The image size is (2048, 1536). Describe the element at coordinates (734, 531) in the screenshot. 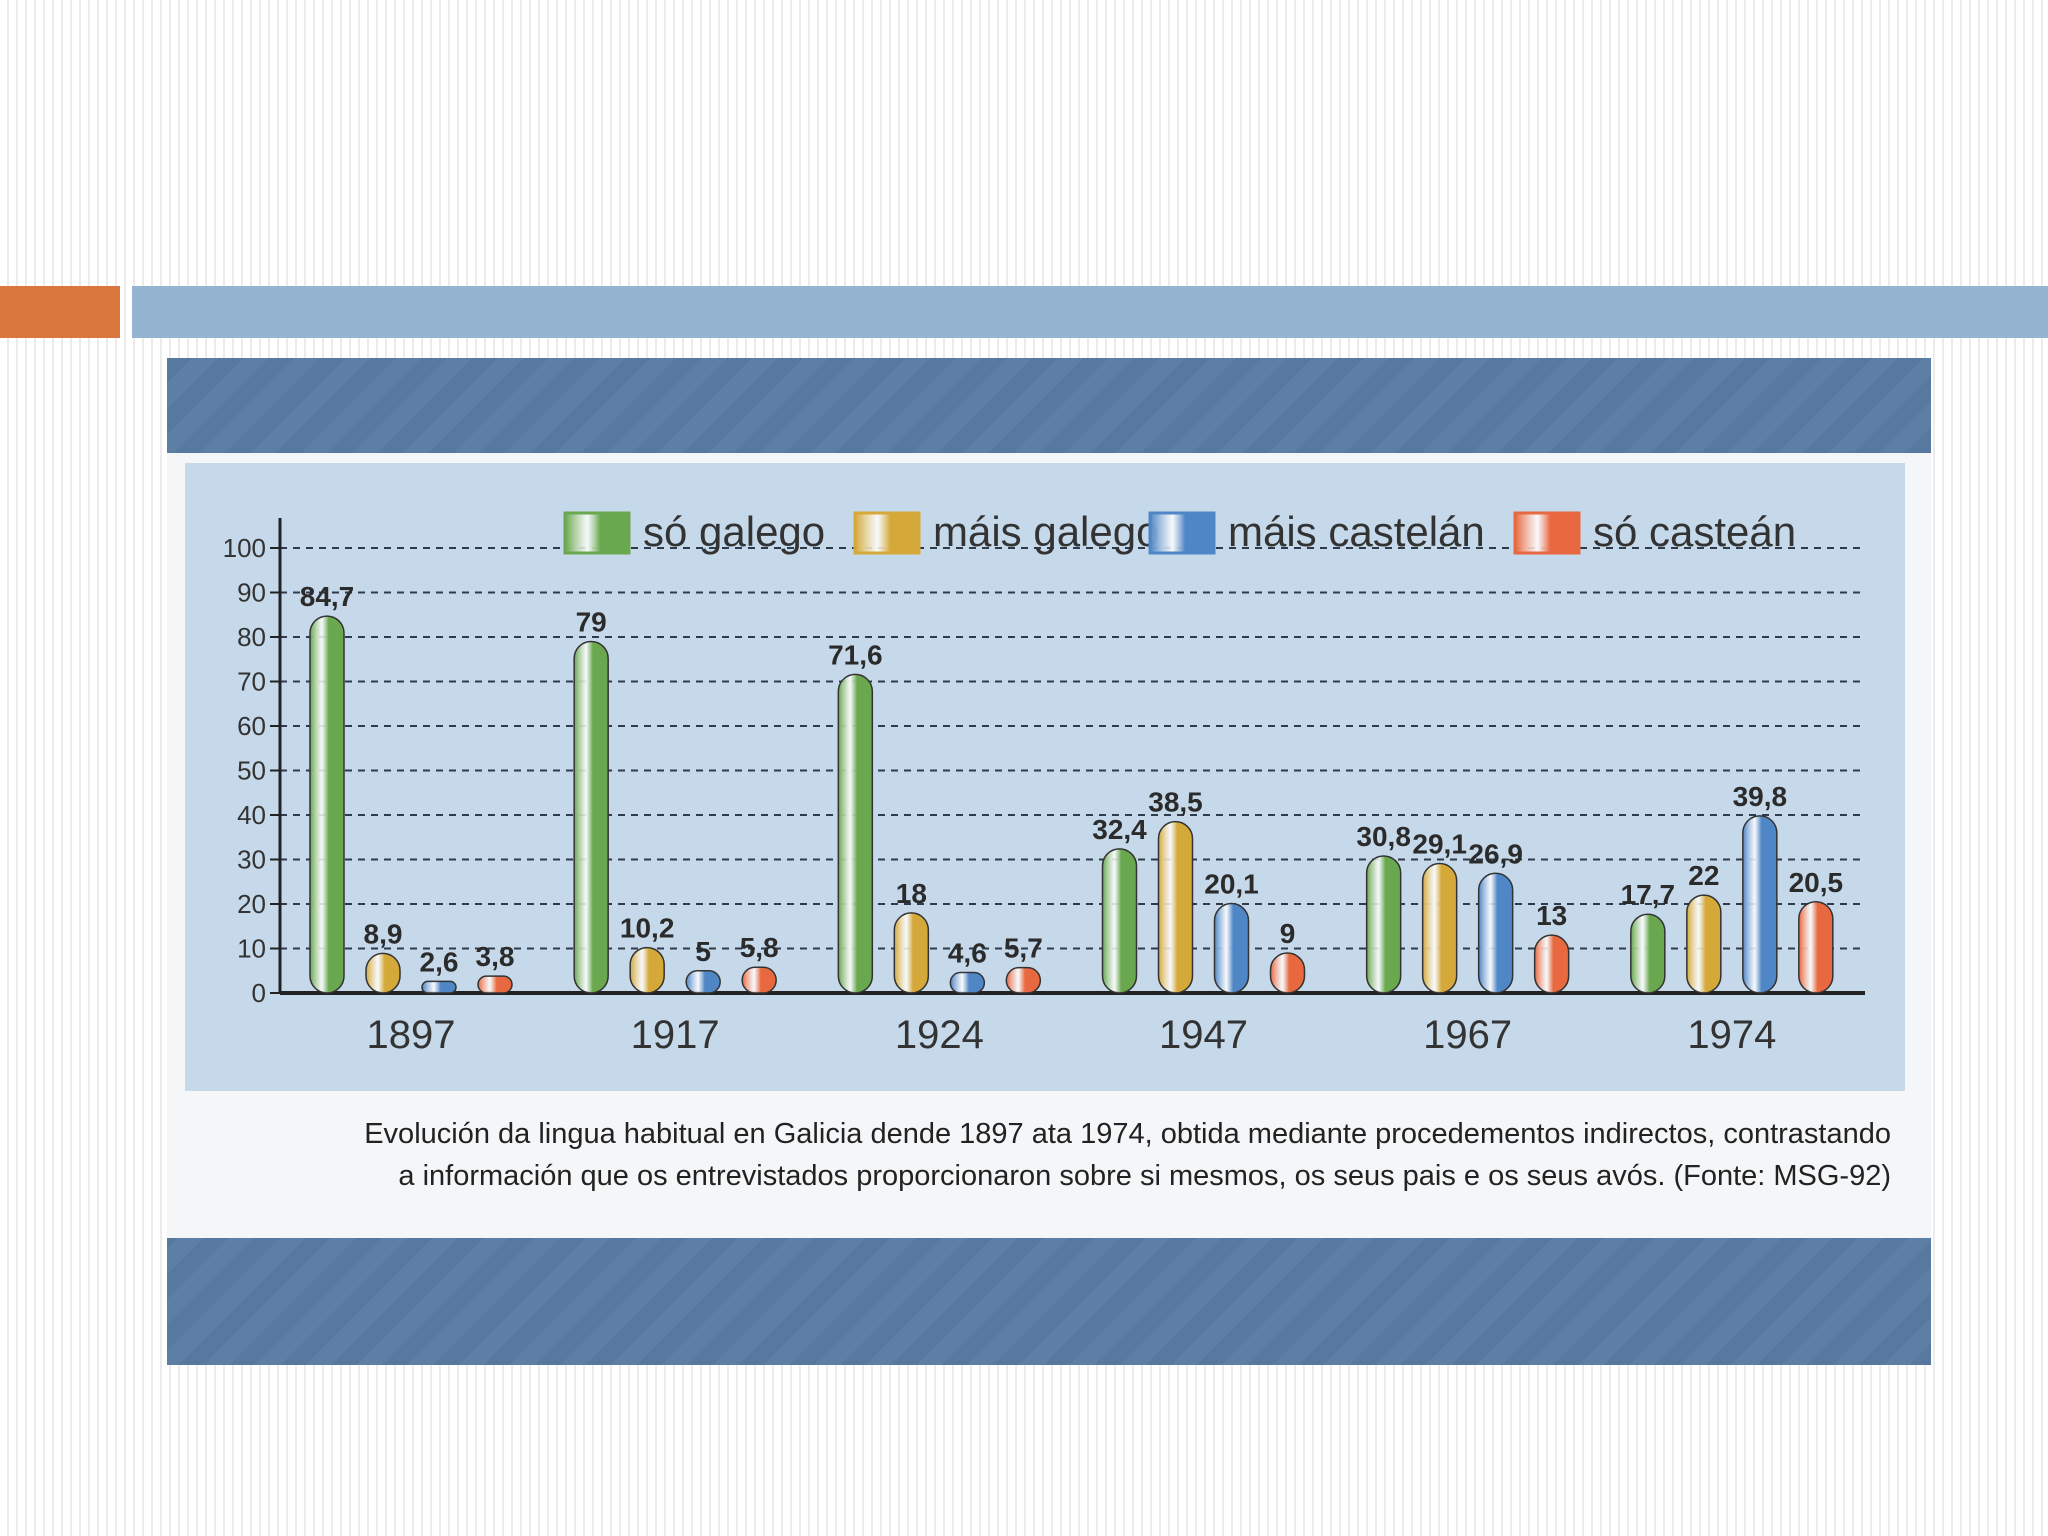

I see `legend-label: só galego` at that location.